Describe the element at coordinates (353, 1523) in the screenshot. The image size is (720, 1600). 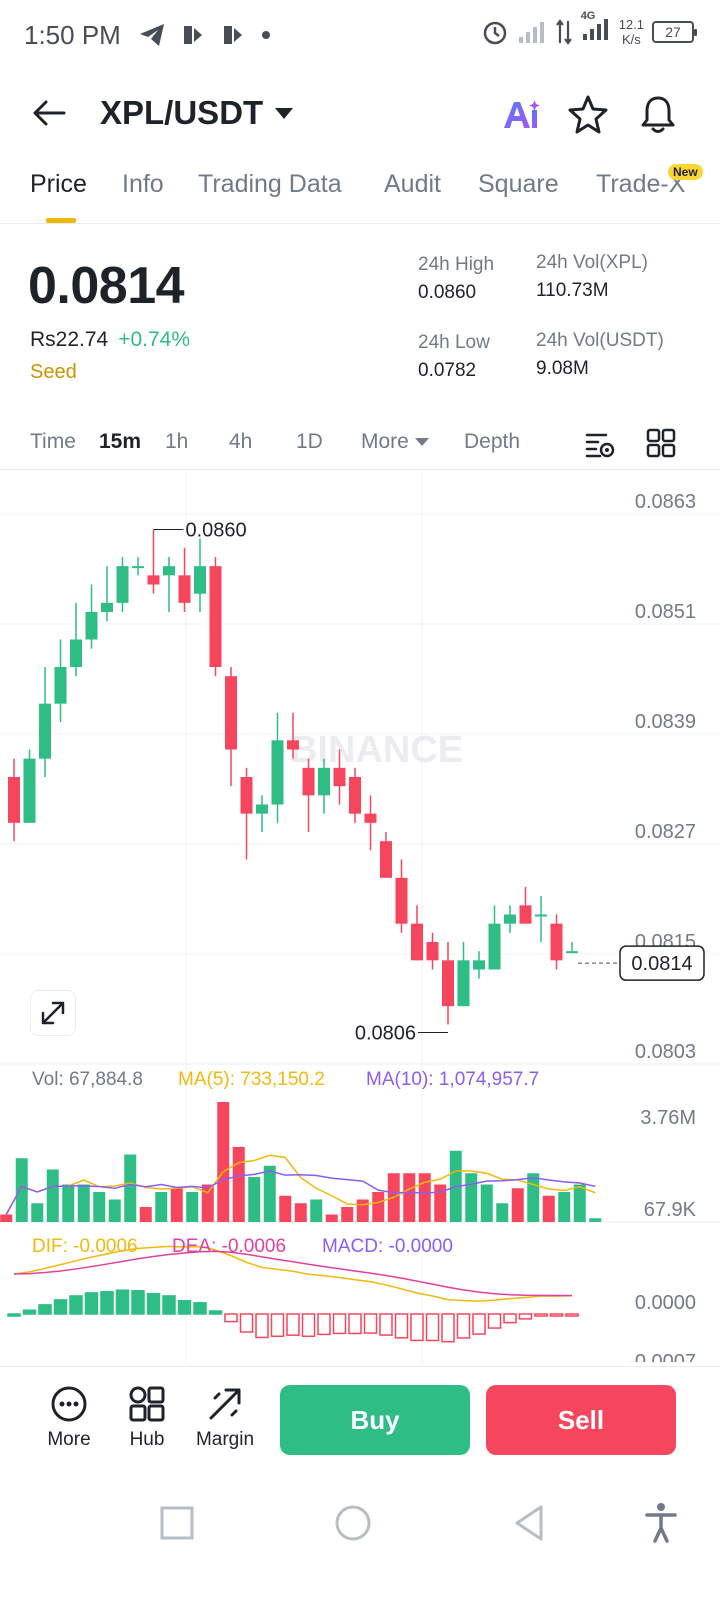
I see `home-icon` at that location.